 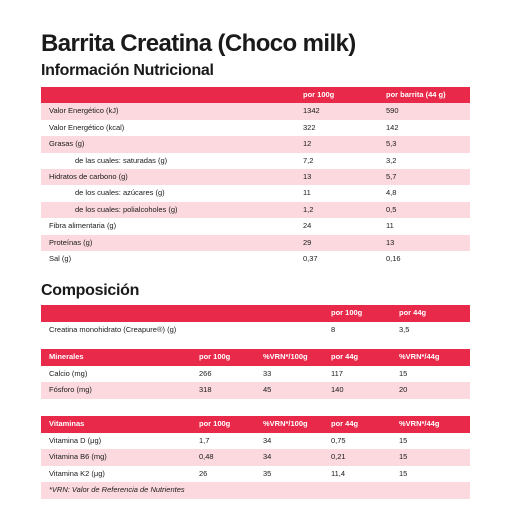 What do you see at coordinates (255, 313) in the screenshot?
I see `table-header-row: por 100g por 44g` at bounding box center [255, 313].